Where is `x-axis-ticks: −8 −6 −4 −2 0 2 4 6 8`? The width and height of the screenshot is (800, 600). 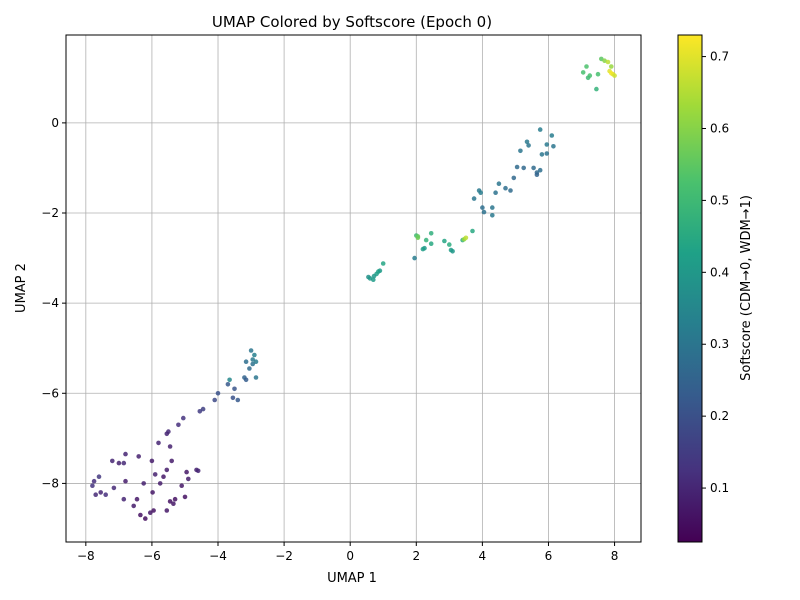
x-axis-ticks: −8 −6 −4 −2 0 2 4 6 8 is located at coordinates (347, 552).